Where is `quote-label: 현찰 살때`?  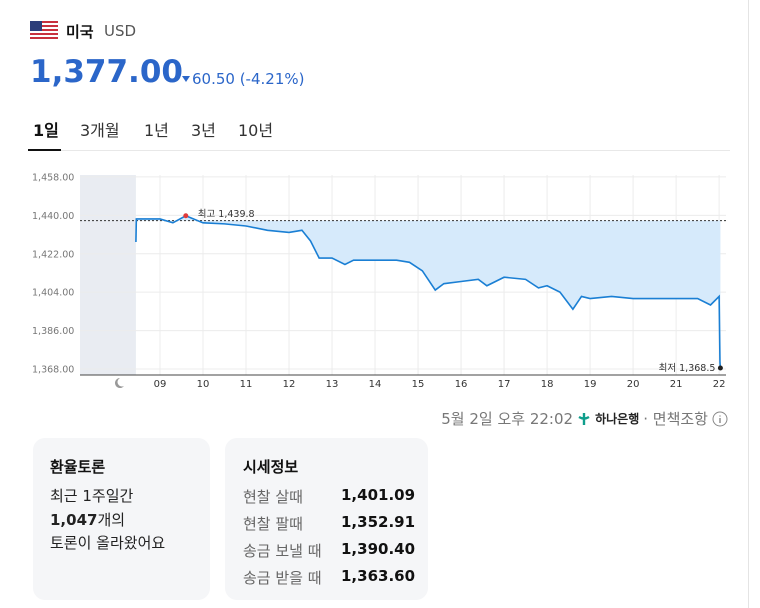 quote-label: 현찰 살때 is located at coordinates (273, 497).